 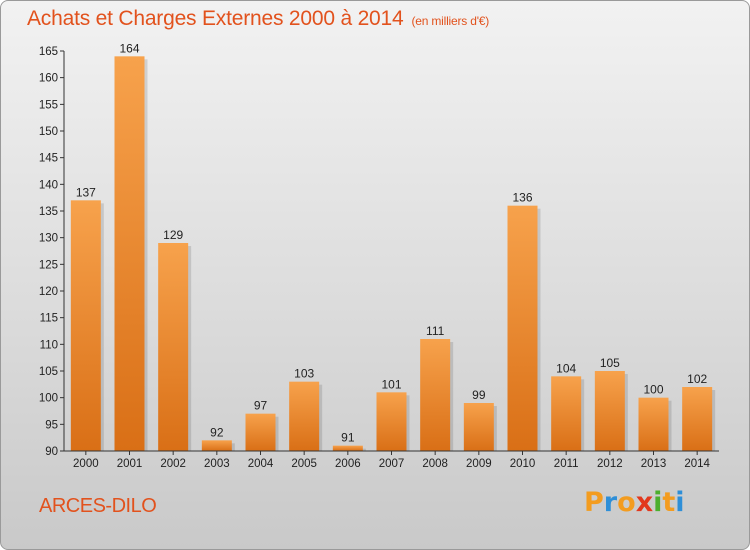 I want to click on bar-value-label: 101, so click(x=391, y=384).